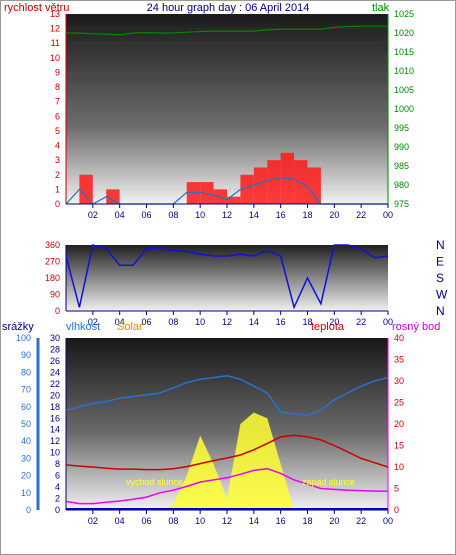 The width and height of the screenshot is (456, 555). I want to click on page-title: 24 hour graph day : 06 April 2014, so click(228, 8).